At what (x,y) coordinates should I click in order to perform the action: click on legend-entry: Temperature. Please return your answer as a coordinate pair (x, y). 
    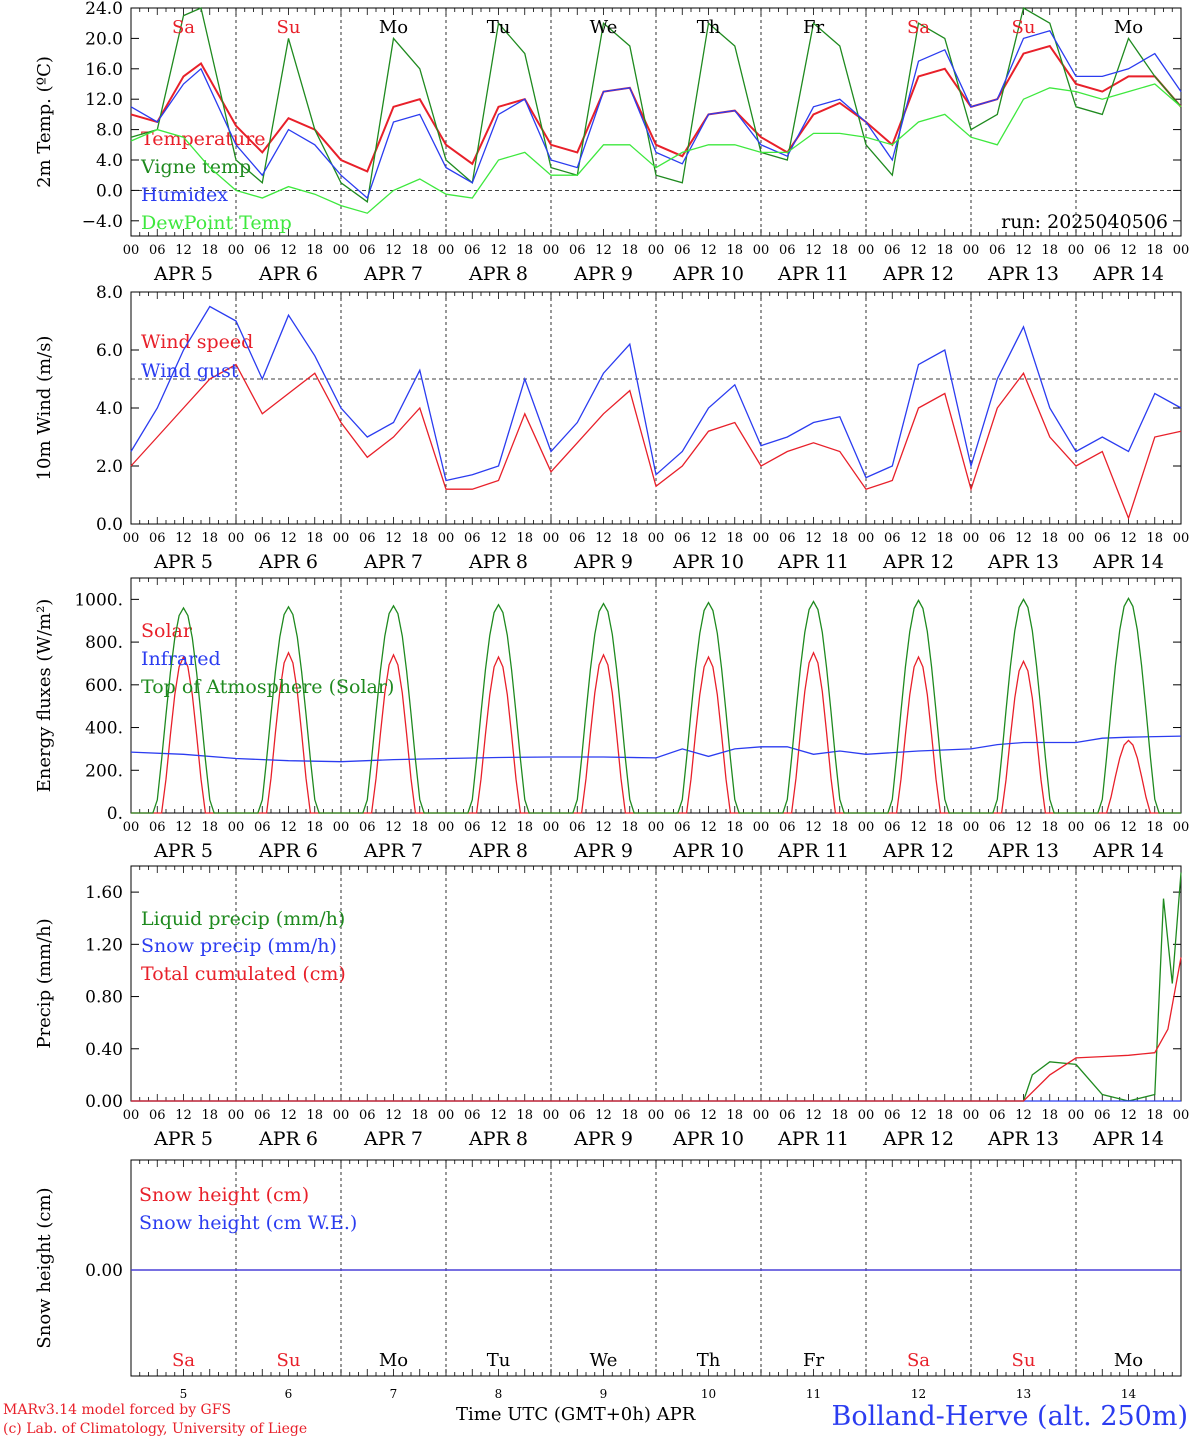
    Looking at the image, I should click on (203, 139).